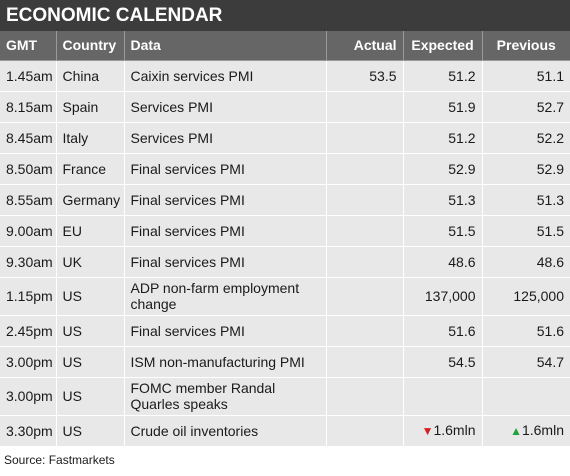  I want to click on cell-gmt: 8.45am, so click(28, 138).